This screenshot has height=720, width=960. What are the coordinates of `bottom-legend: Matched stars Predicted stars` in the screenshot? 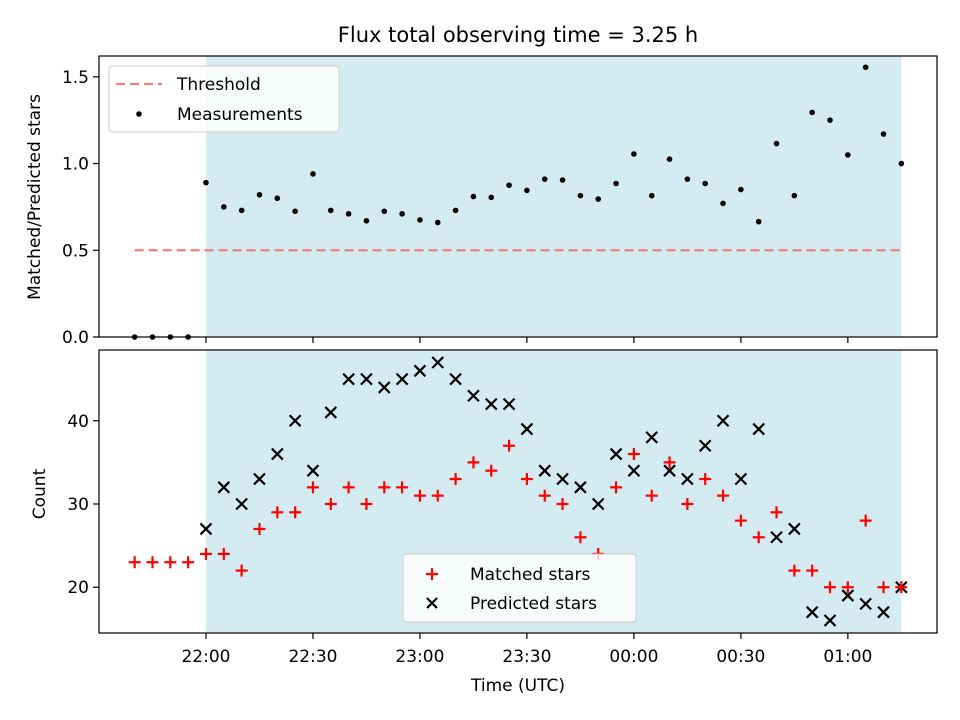 It's located at (519, 588).